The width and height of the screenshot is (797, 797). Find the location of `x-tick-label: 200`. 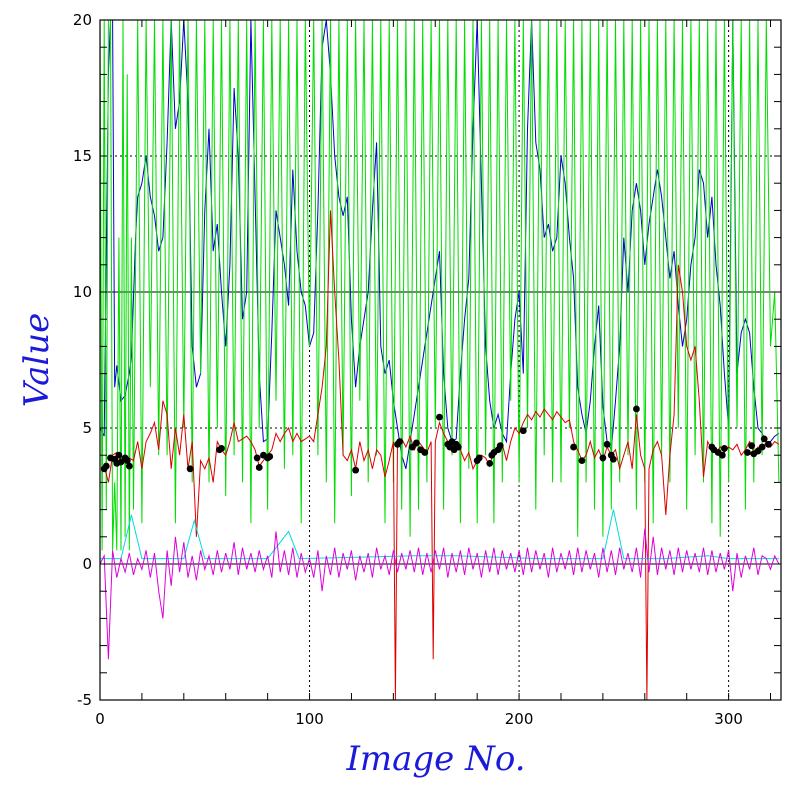

x-tick-label: 200 is located at coordinates (519, 719).